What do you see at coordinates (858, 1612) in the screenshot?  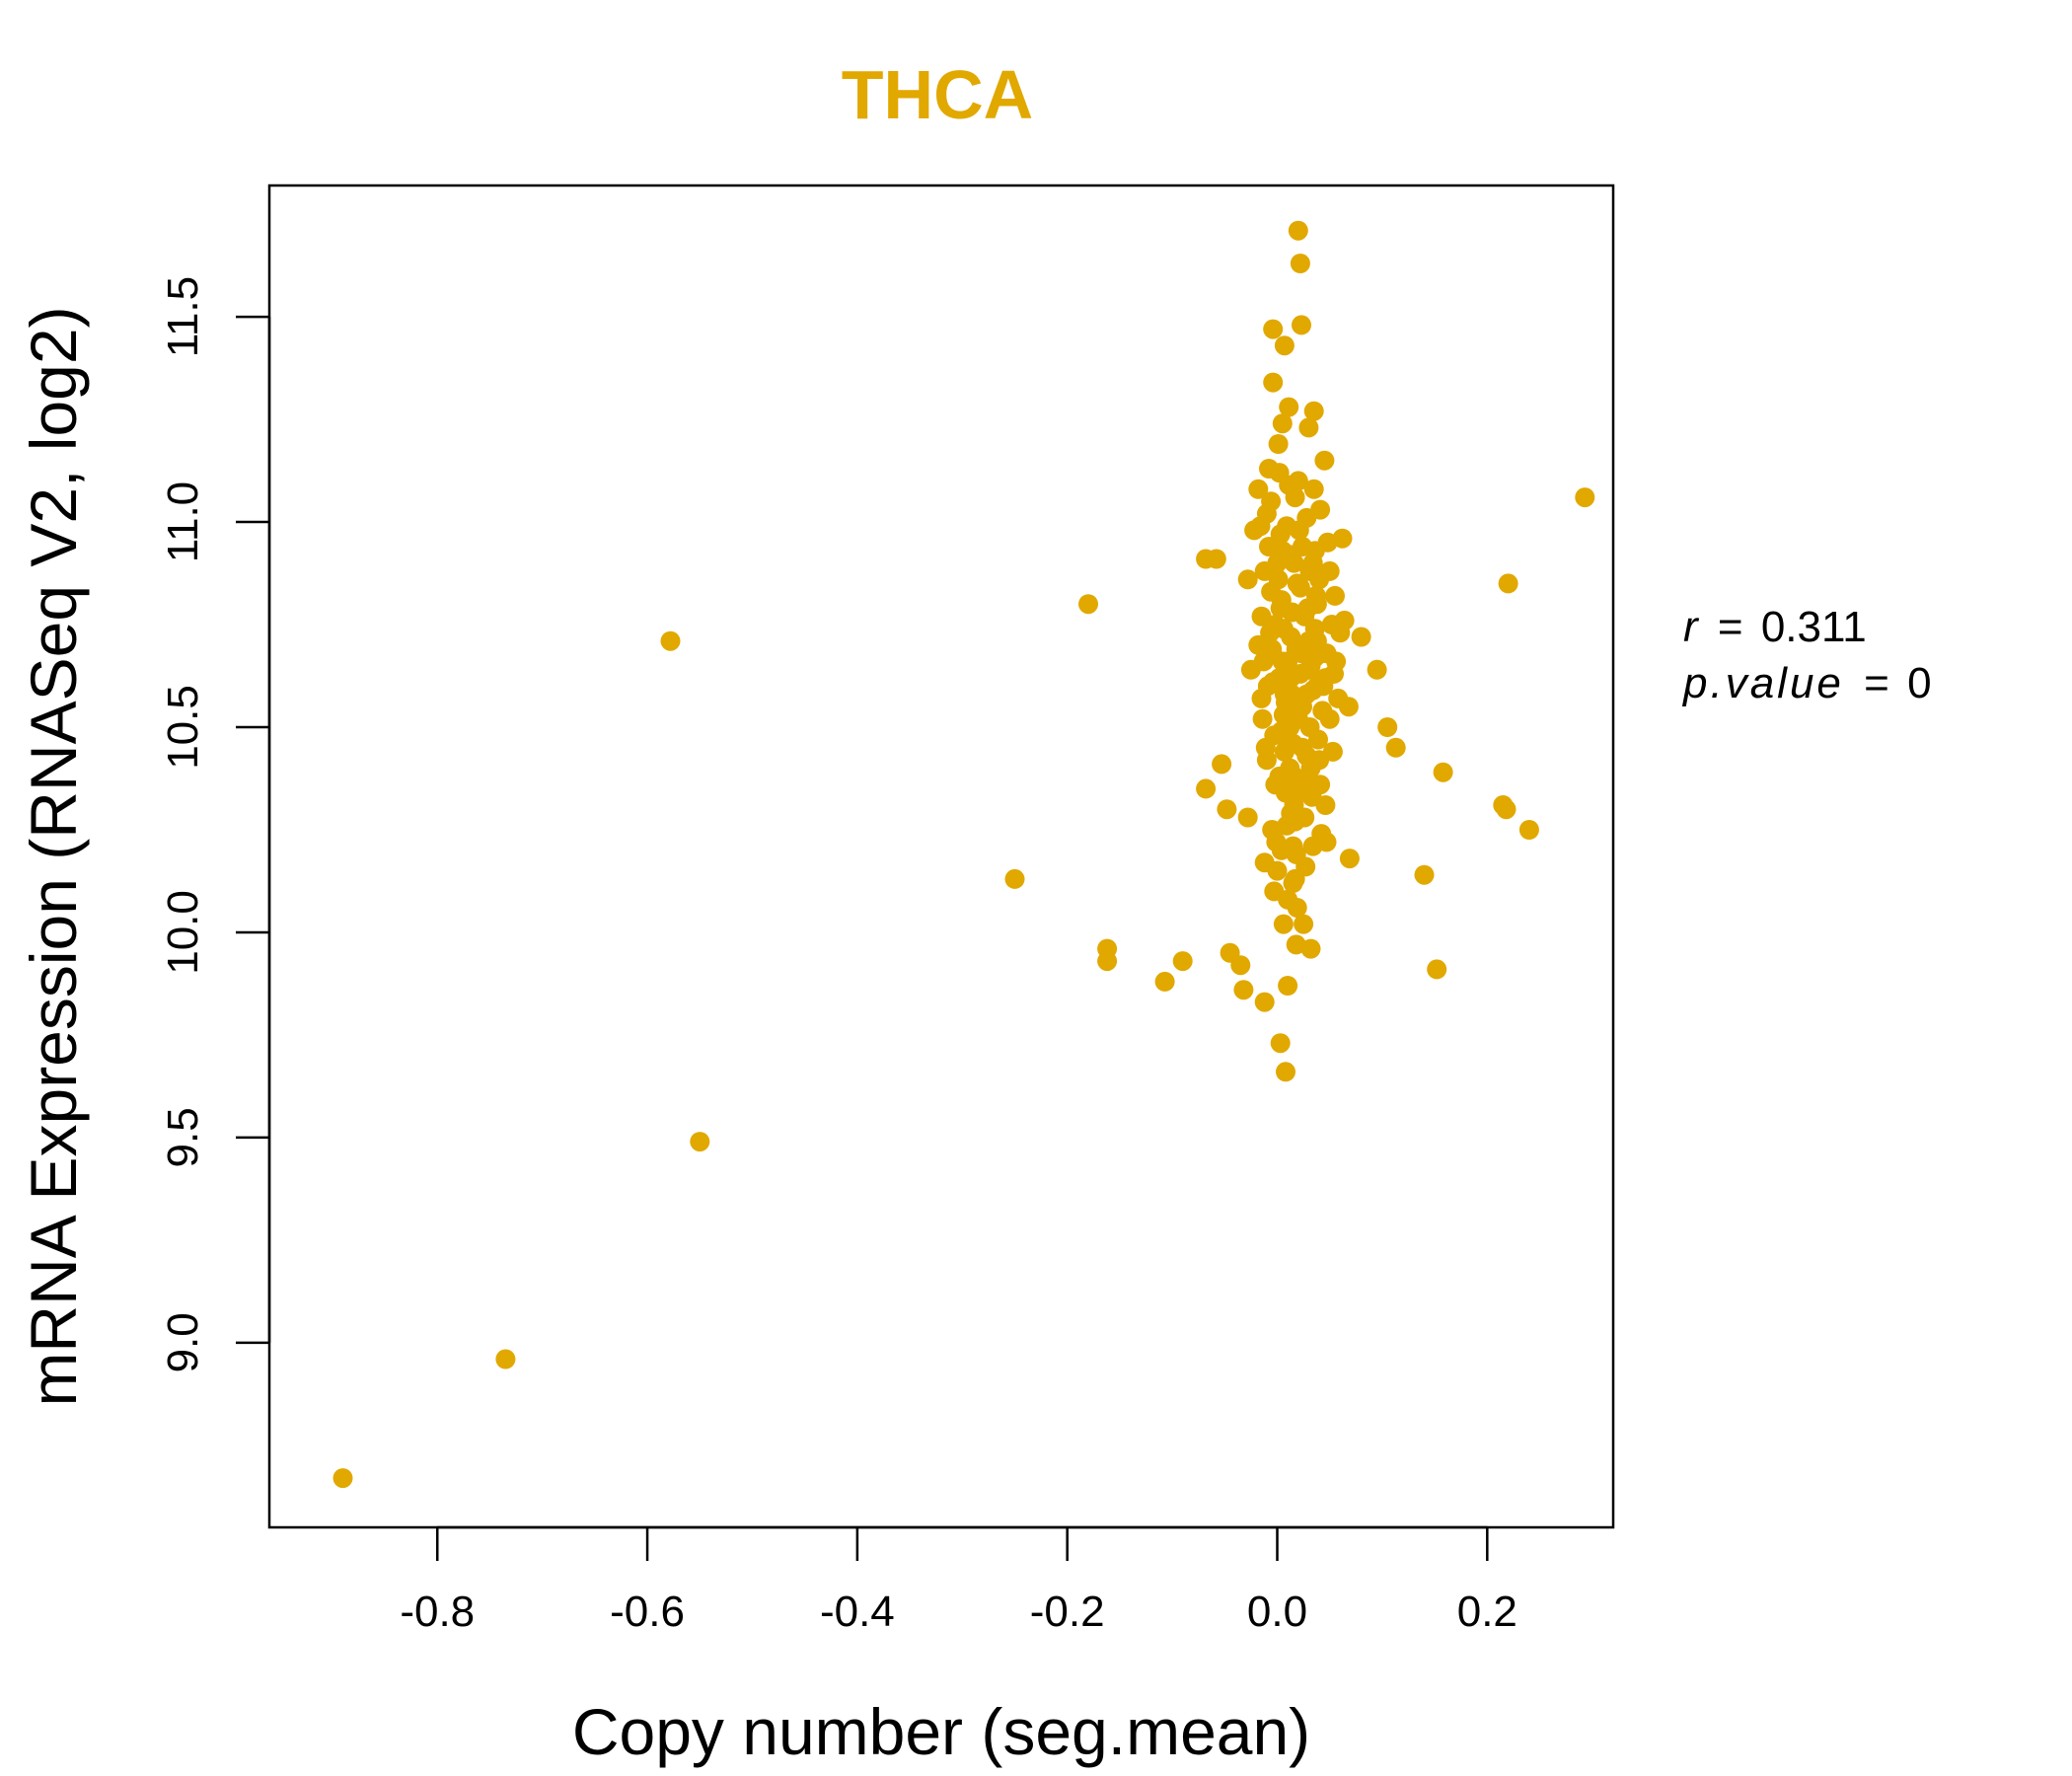 I see `x-tick-label: -0.4` at bounding box center [858, 1612].